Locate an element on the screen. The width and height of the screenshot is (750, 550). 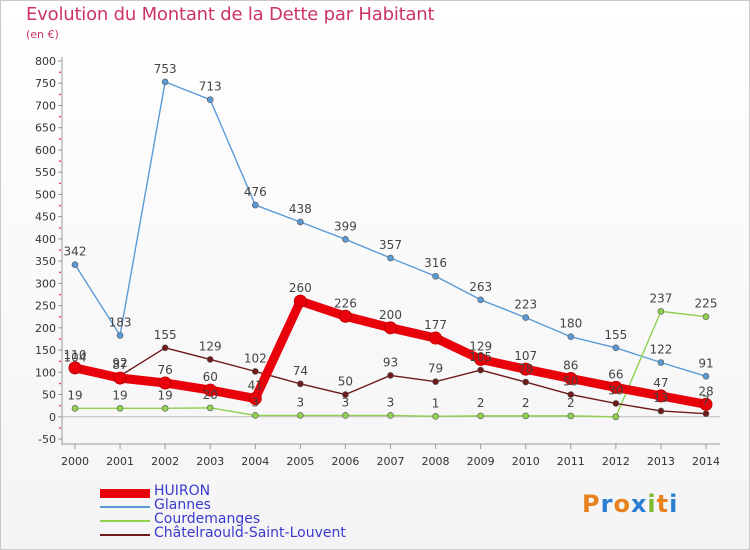
chart-subtitle: (en €) is located at coordinates (42, 34).